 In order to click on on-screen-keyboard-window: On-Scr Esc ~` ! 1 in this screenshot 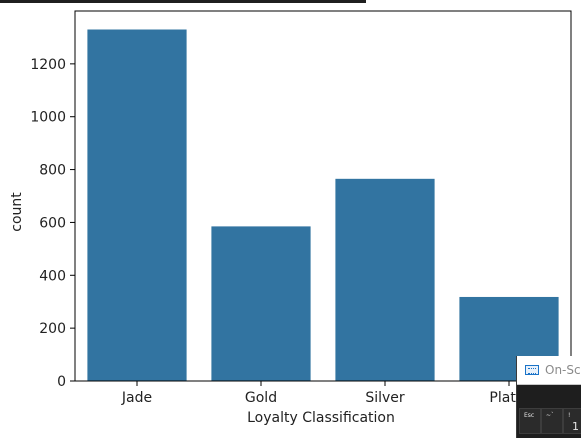, I will do `click(548, 397)`.